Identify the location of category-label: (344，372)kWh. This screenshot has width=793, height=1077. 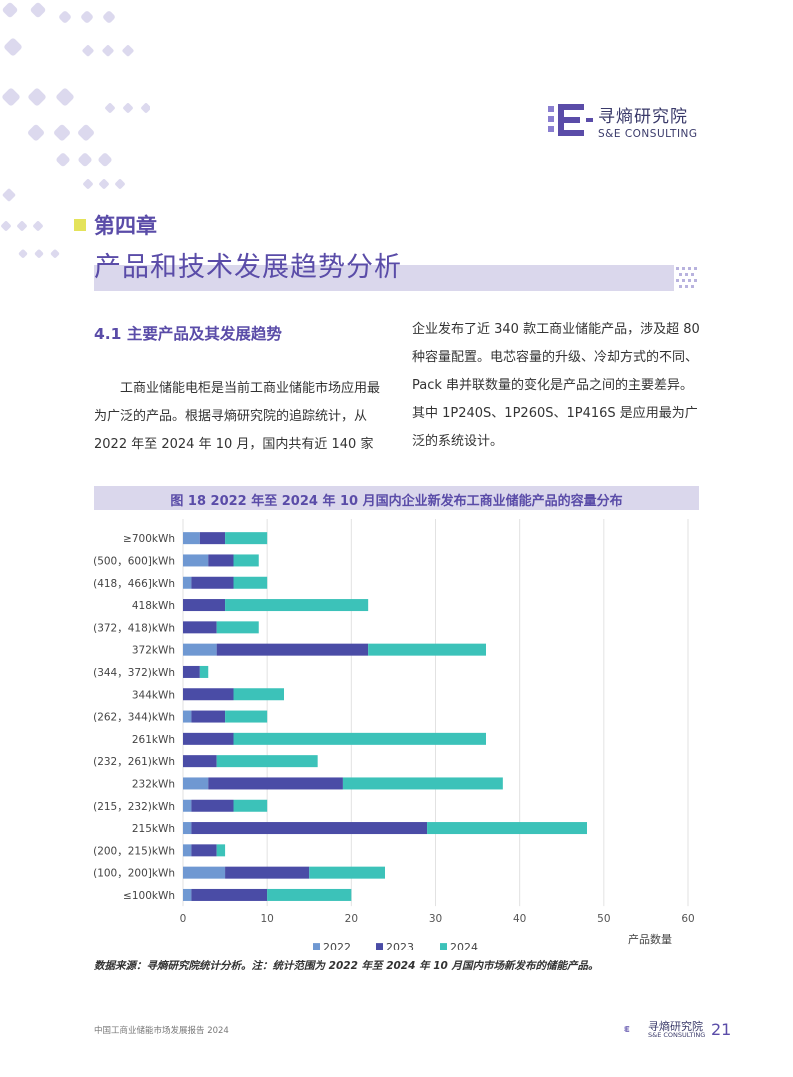
(134, 673).